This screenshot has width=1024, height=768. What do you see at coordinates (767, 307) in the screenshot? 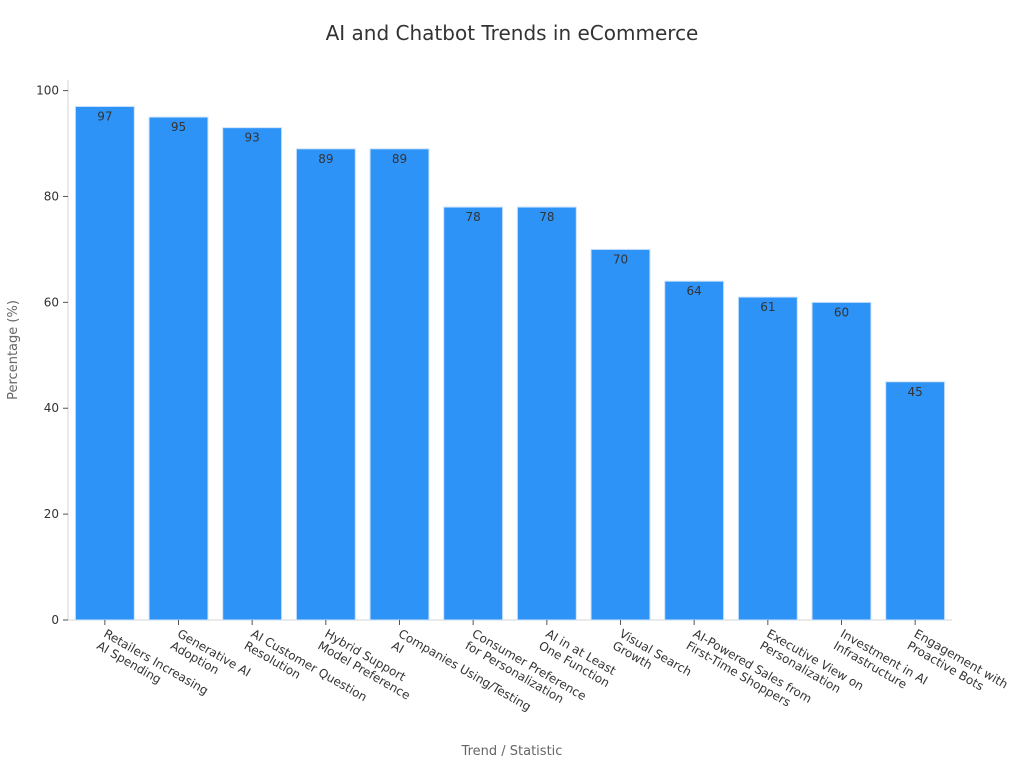
I see `value-label: 61` at bounding box center [767, 307].